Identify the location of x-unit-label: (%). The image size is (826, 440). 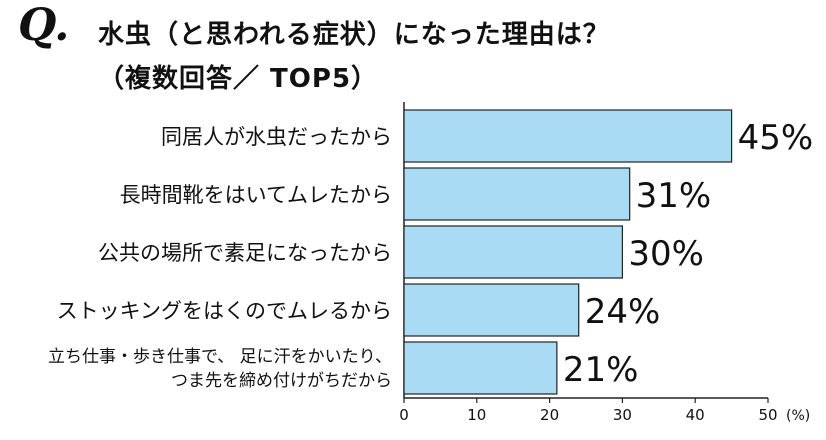
(798, 416).